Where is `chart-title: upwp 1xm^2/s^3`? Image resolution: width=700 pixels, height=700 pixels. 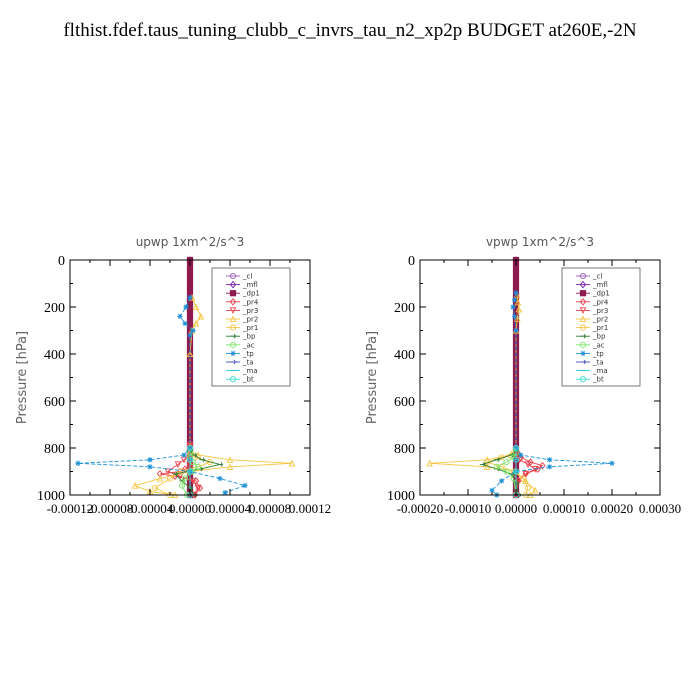 chart-title: upwp 1xm^2/s^3 is located at coordinates (190, 242).